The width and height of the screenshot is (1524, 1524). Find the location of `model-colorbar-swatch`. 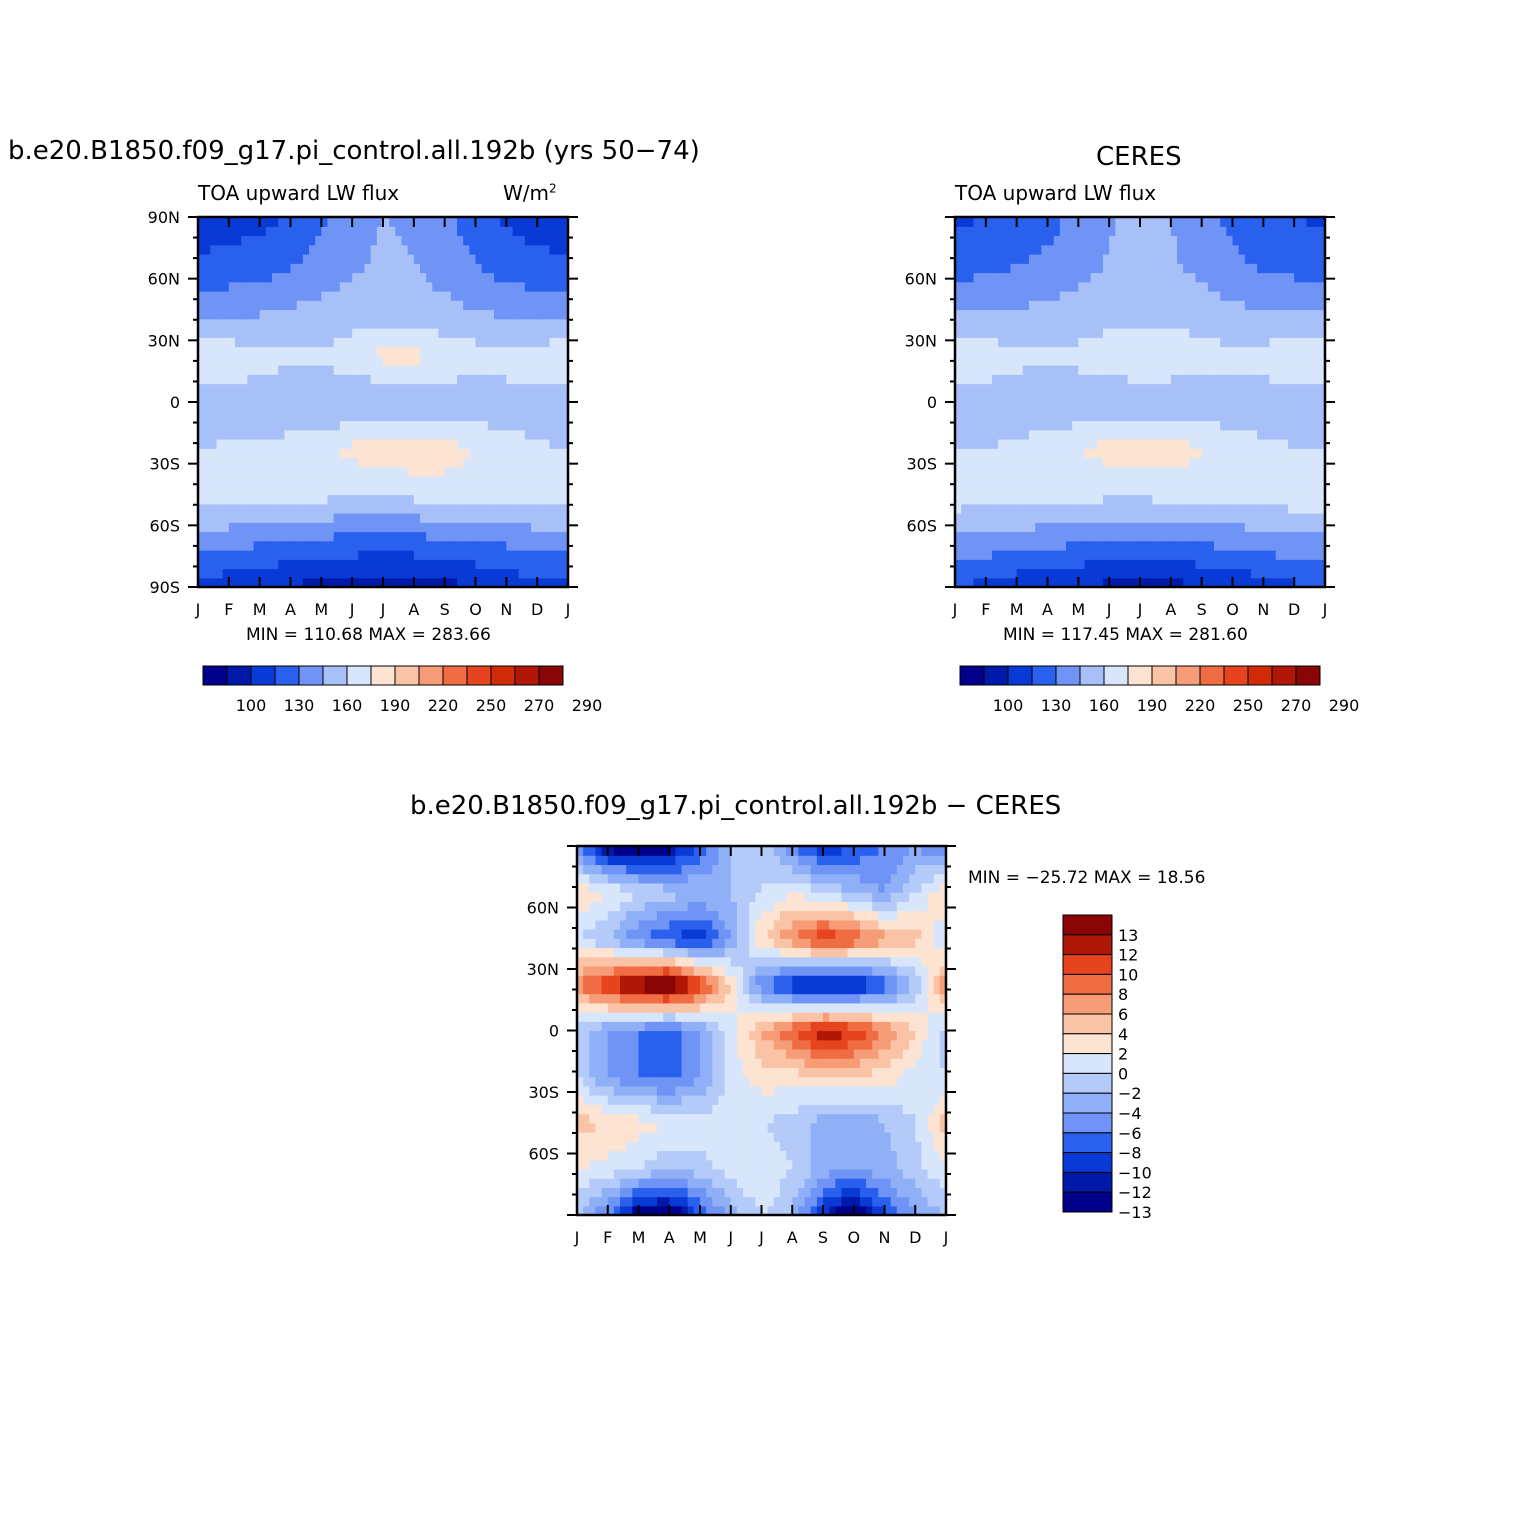

model-colorbar-swatch is located at coordinates (263, 675).